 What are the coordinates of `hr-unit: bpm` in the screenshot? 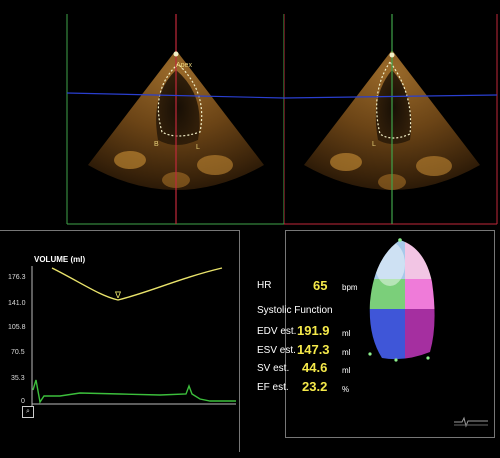 It's located at (350, 287).